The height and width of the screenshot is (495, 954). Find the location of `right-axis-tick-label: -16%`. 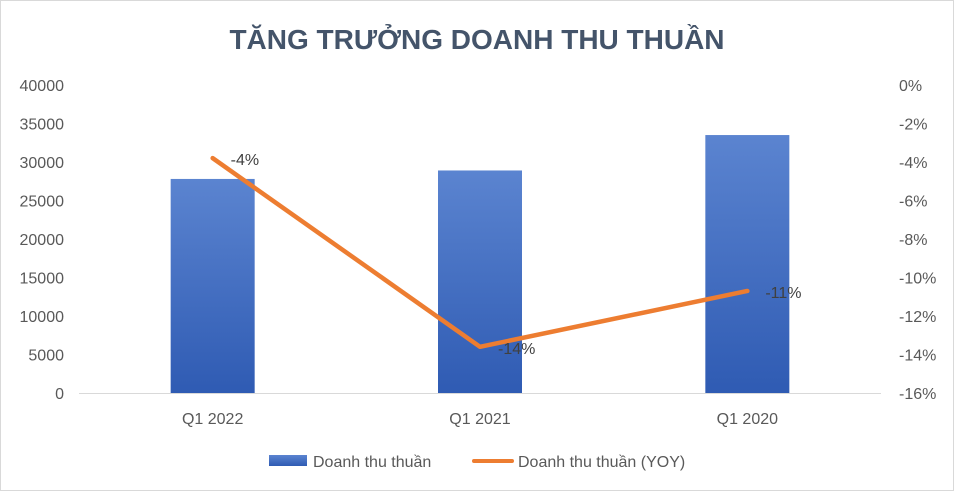

right-axis-tick-label: -16% is located at coordinates (917, 394).